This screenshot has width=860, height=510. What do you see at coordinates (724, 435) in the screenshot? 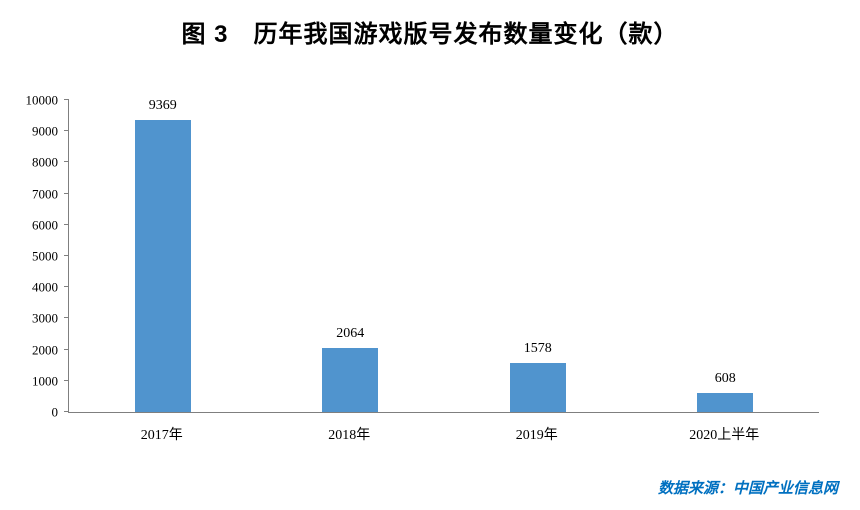
I see `x-axis-category-label: 2020上半年` at bounding box center [724, 435].